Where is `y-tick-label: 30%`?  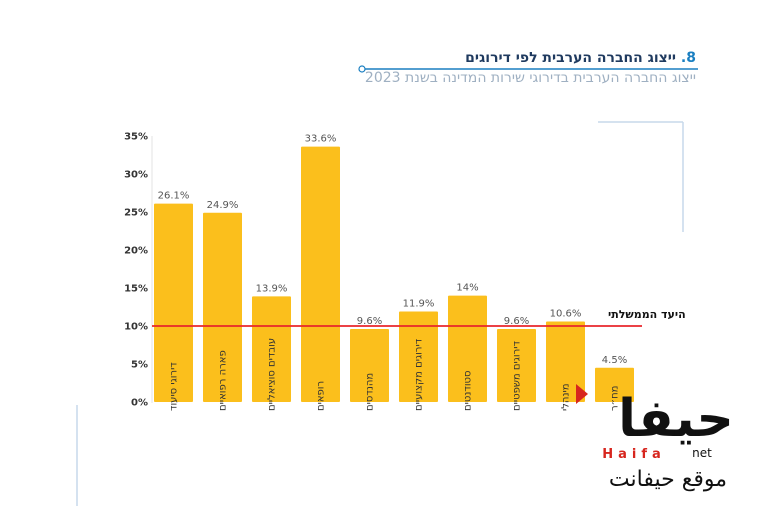 y-tick-label: 30% is located at coordinates (136, 175).